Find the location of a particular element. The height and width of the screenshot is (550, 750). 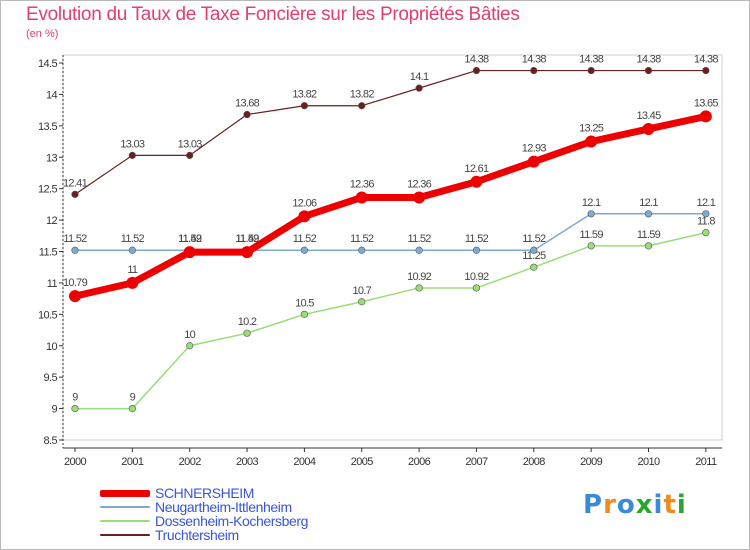

data-label: 10.5 is located at coordinates (304, 303).